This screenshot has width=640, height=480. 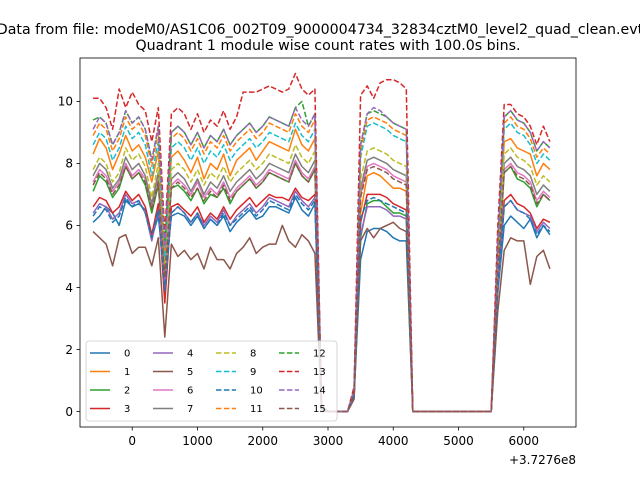 I want to click on x-tick-label: 3000, so click(x=328, y=441).